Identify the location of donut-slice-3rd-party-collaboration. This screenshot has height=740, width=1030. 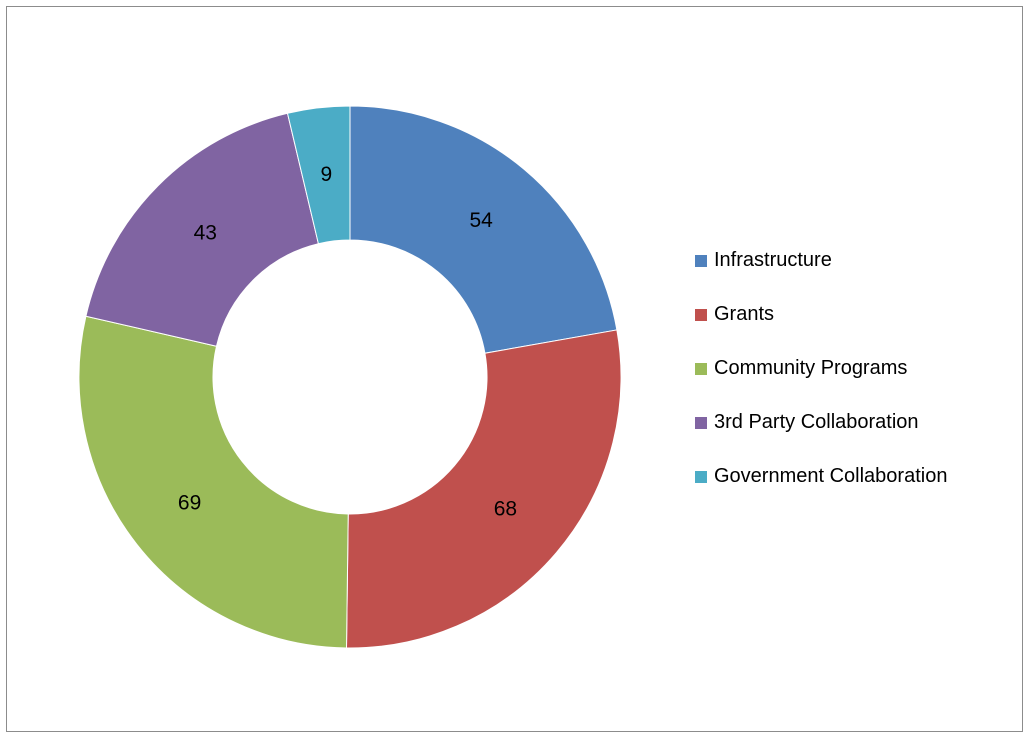
(202, 229).